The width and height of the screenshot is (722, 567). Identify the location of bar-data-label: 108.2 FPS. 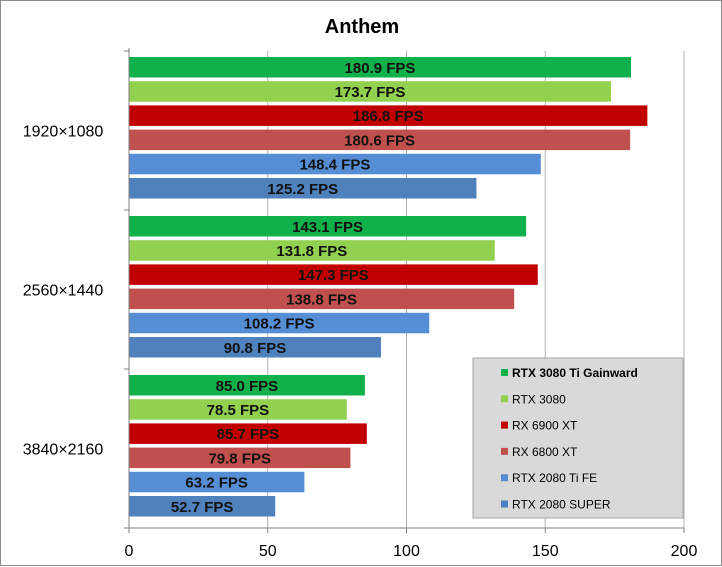
(279, 324).